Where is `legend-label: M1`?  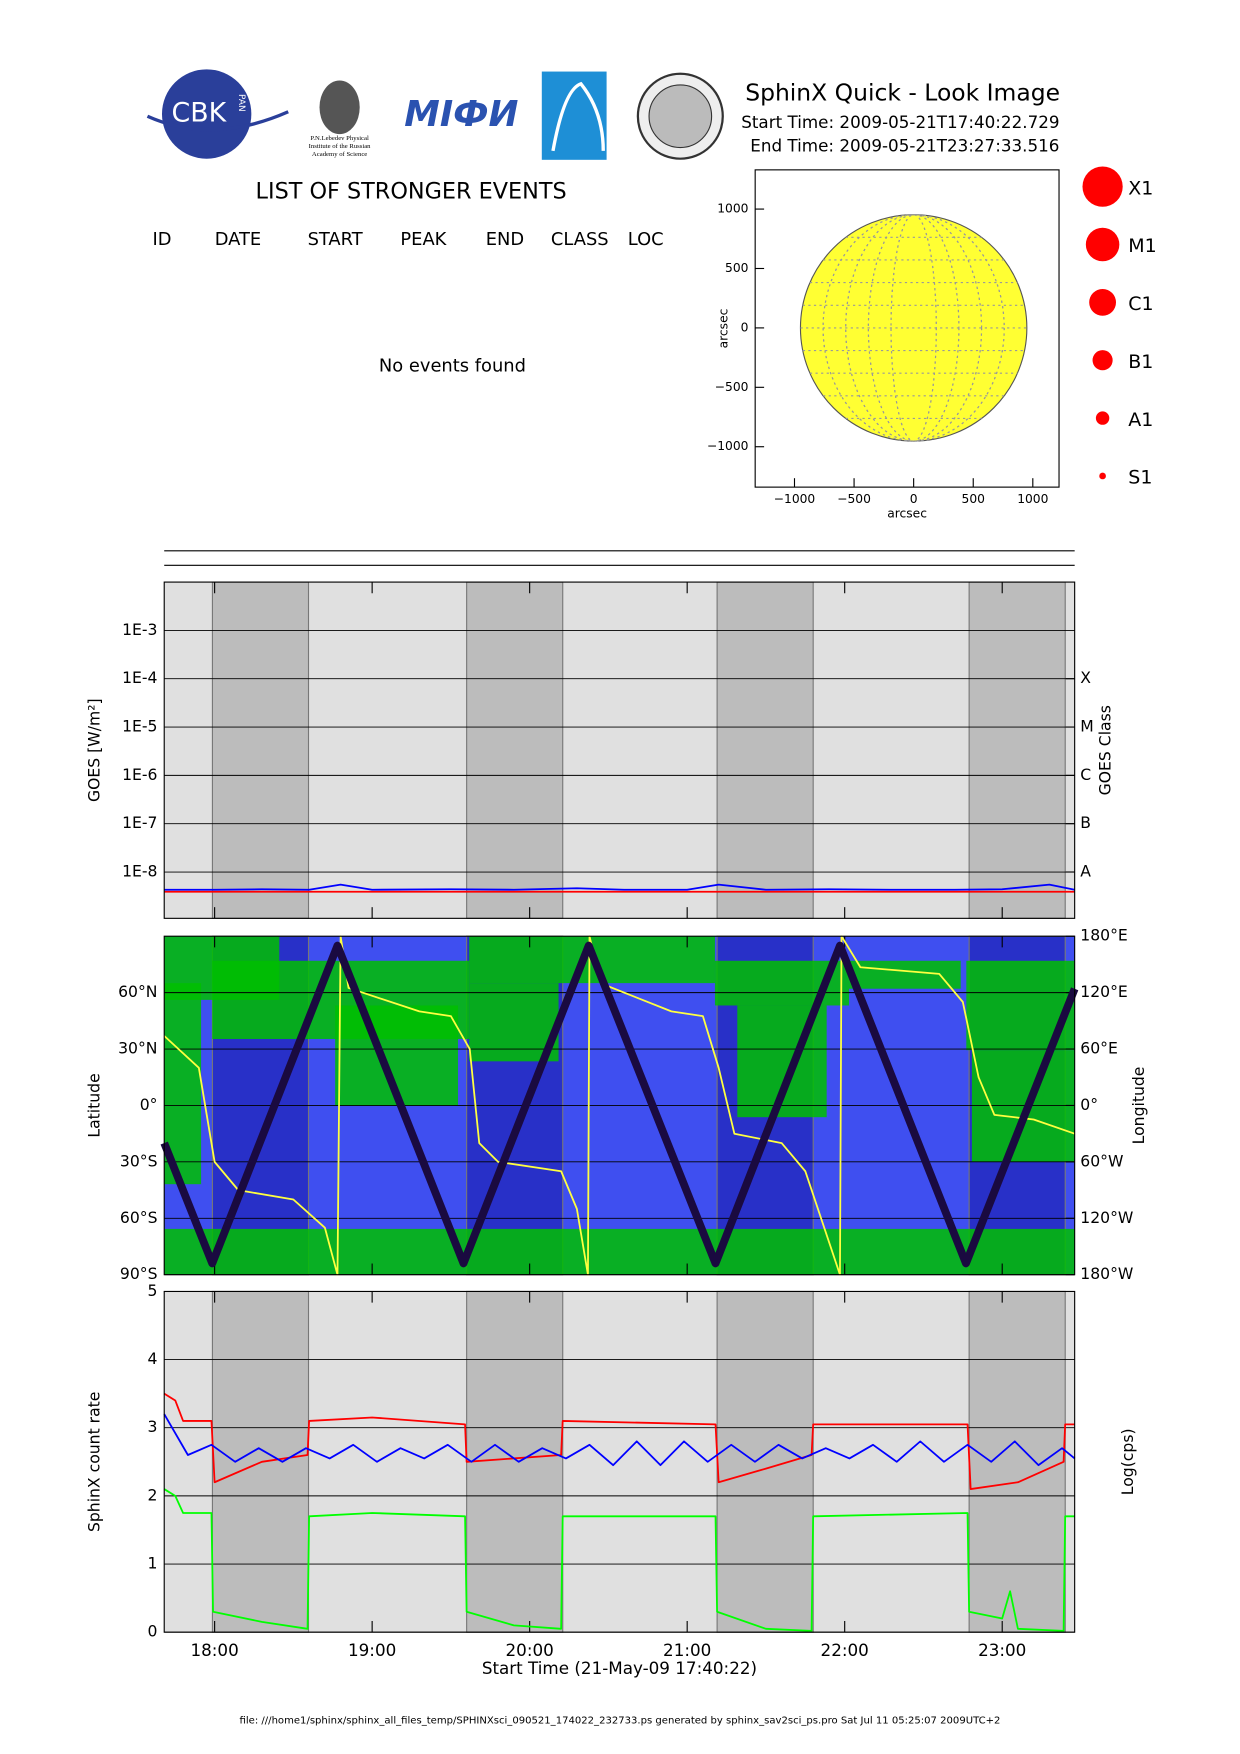 legend-label: M1 is located at coordinates (1142, 246).